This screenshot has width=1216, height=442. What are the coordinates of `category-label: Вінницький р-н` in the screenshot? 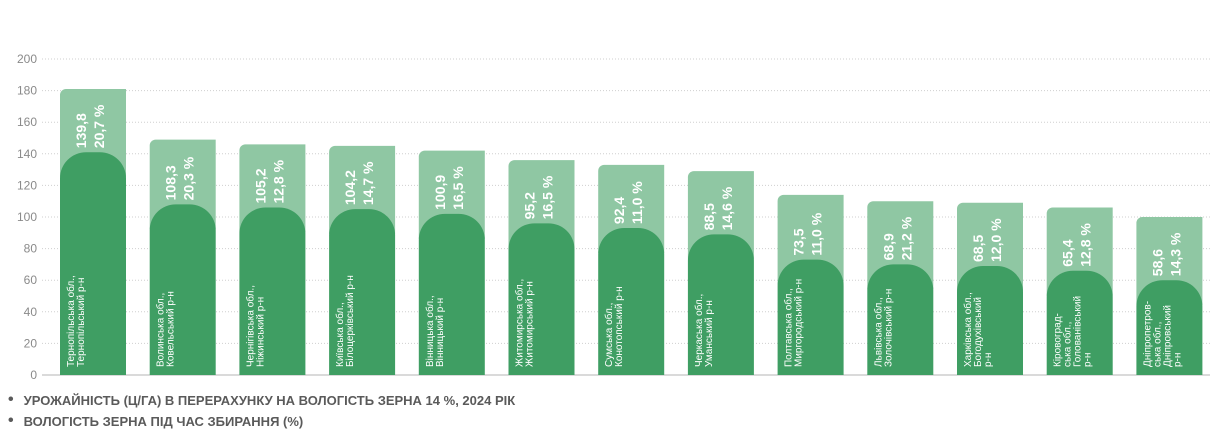 It's located at (440, 332).